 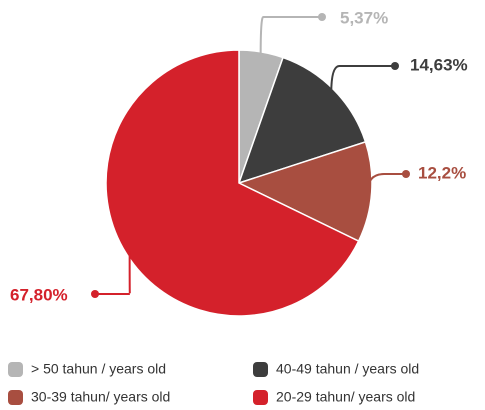 What do you see at coordinates (98, 369) in the screenshot?
I see `legend-label: > 50 tahun / years old` at bounding box center [98, 369].